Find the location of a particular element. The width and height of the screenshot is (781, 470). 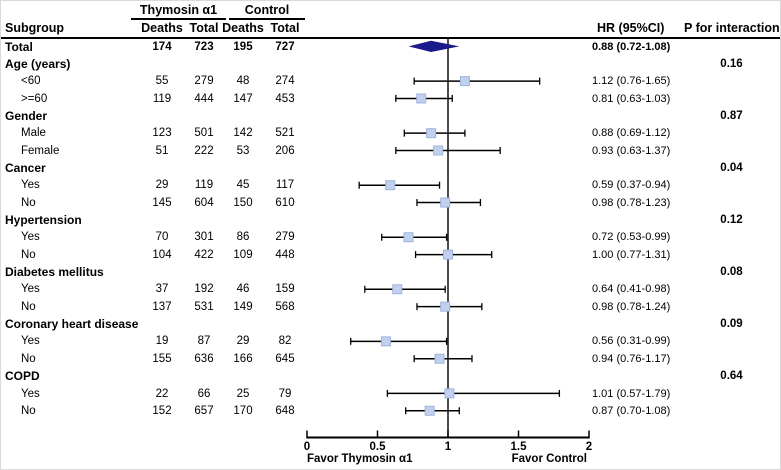

row-label: Age (years) is located at coordinates (38, 63).